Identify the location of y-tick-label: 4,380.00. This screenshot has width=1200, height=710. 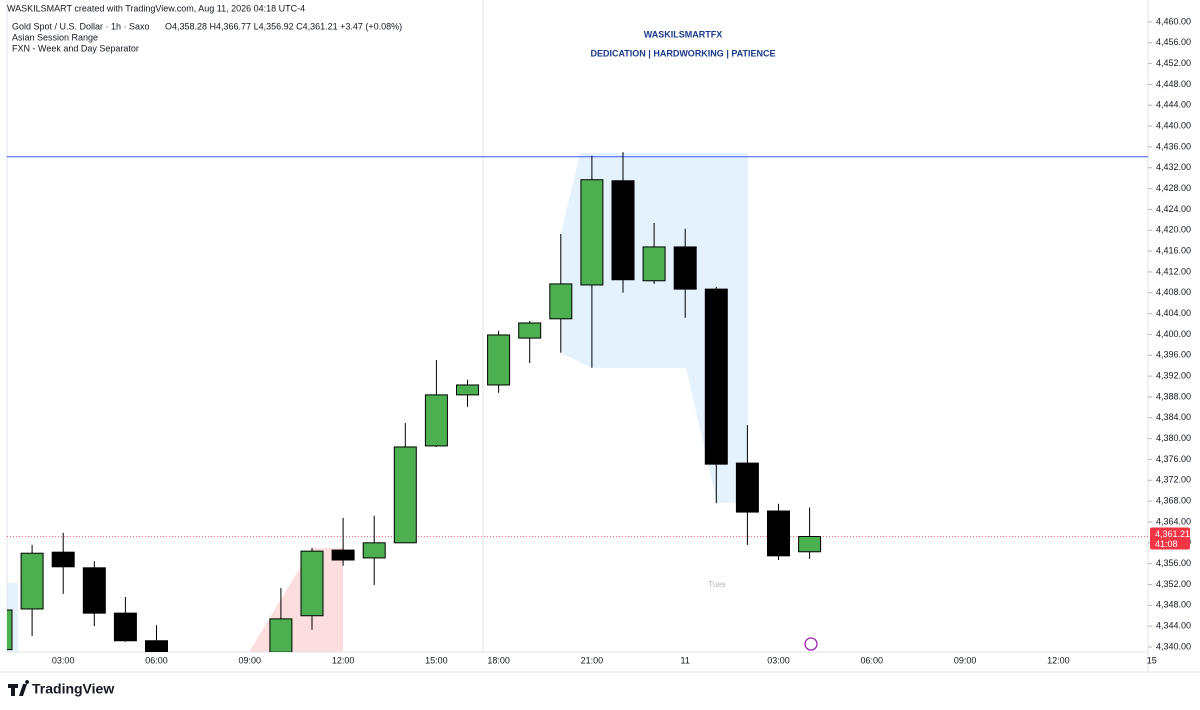
(1173, 438).